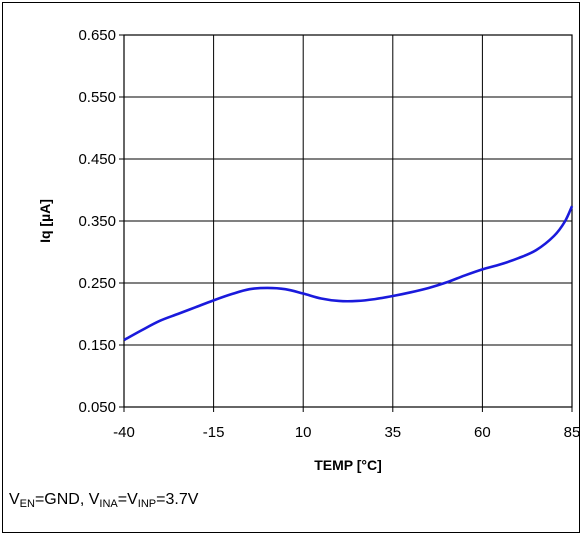 This screenshot has width=584, height=537. What do you see at coordinates (108, 504) in the screenshot?
I see `note-subscript: INA` at bounding box center [108, 504].